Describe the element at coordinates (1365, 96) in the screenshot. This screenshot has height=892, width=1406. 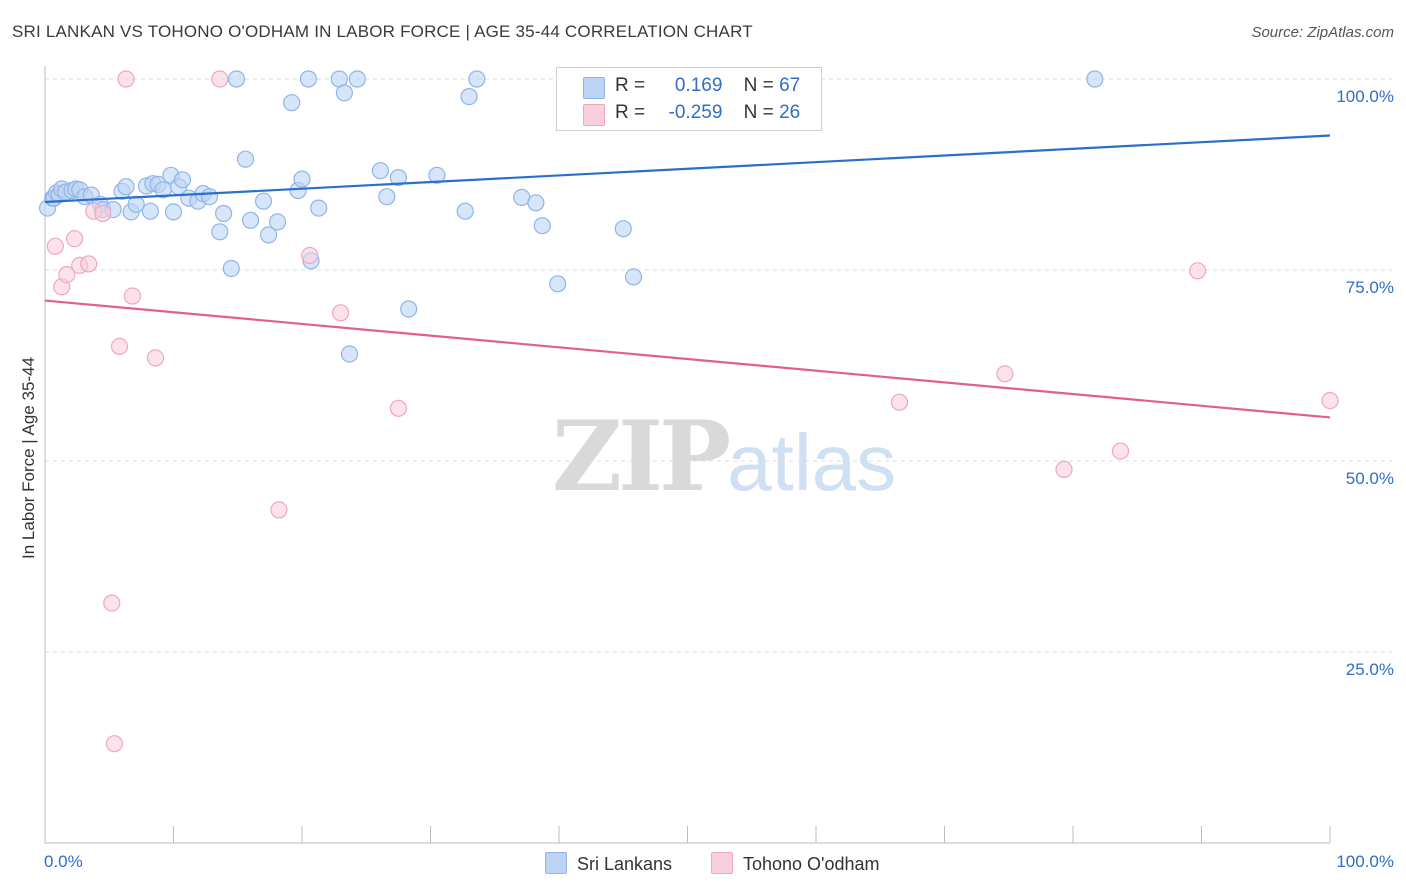
I see `y-tick-label-100: 100.0%` at that location.